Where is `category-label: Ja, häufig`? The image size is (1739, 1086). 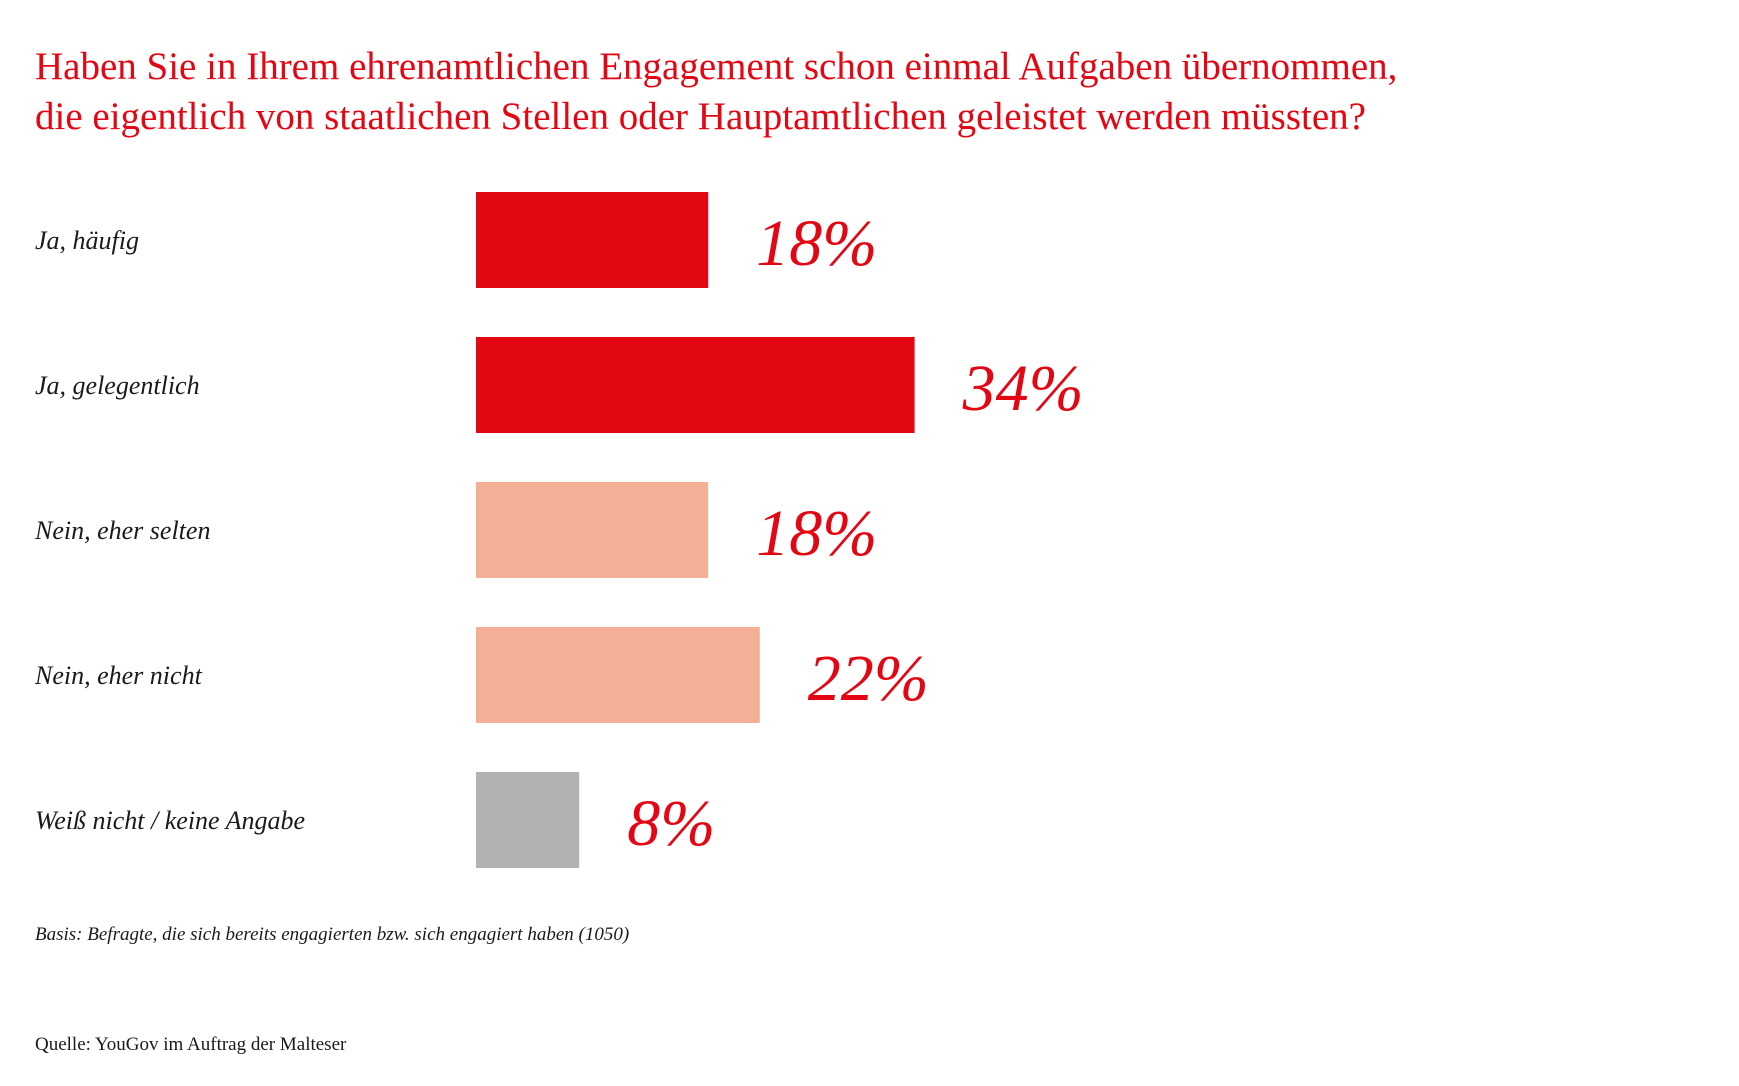
category-label: Ja, häufig is located at coordinates (87, 240).